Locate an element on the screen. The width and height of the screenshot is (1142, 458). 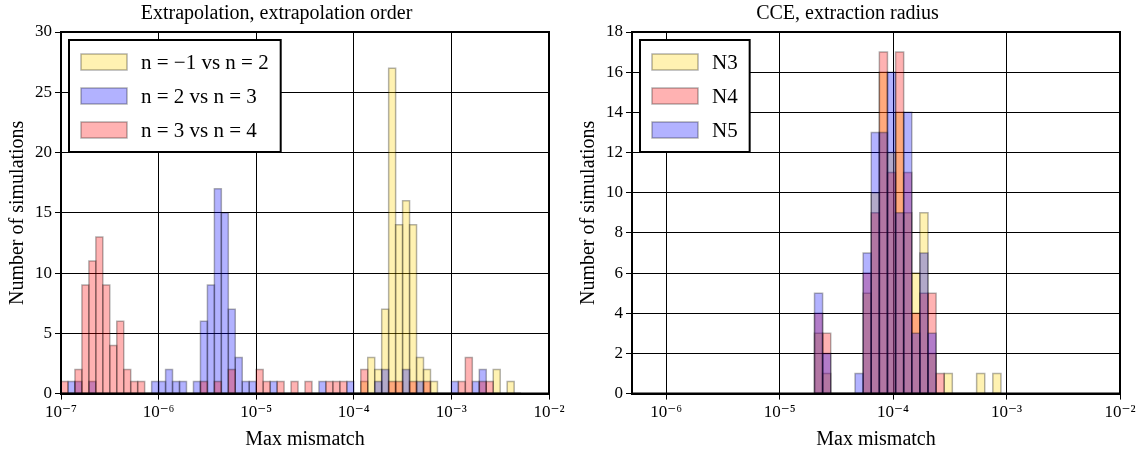
y-tick-label: 4 is located at coordinates (619, 312).